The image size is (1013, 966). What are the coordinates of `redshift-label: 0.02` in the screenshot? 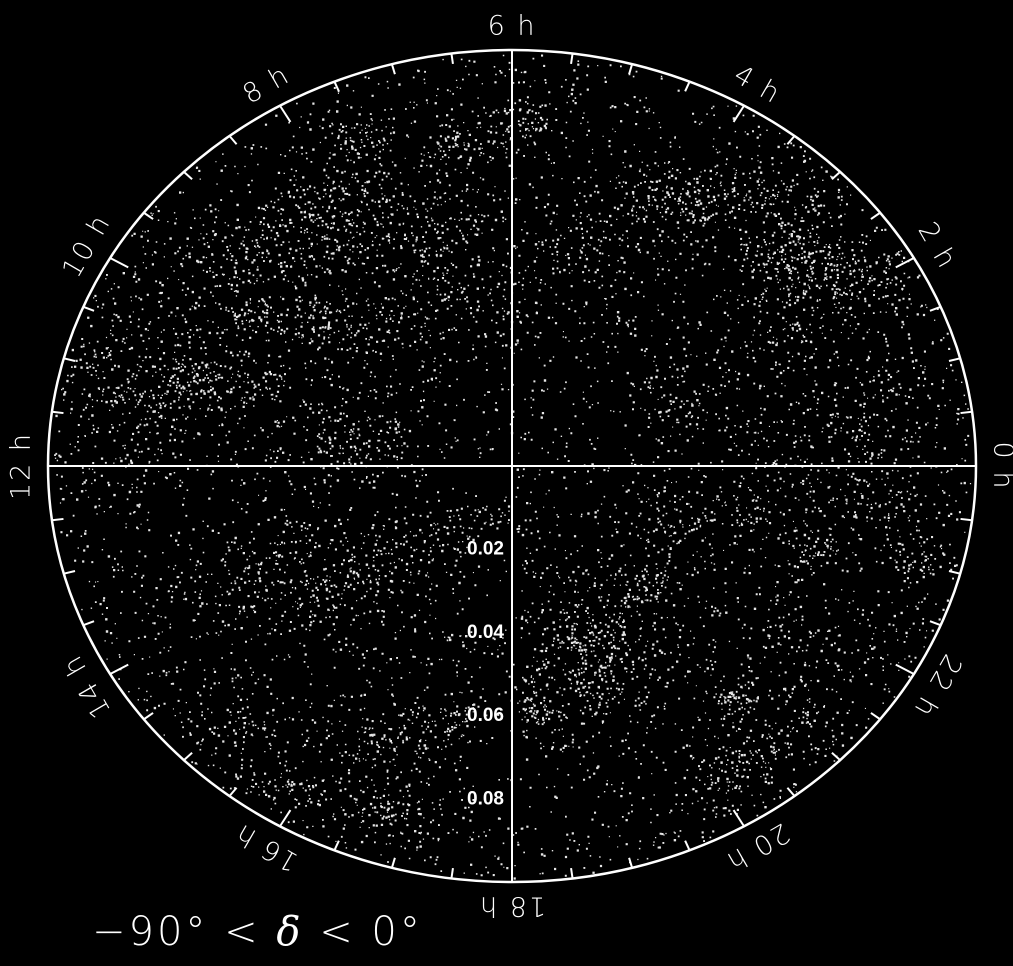 It's located at (485, 549).